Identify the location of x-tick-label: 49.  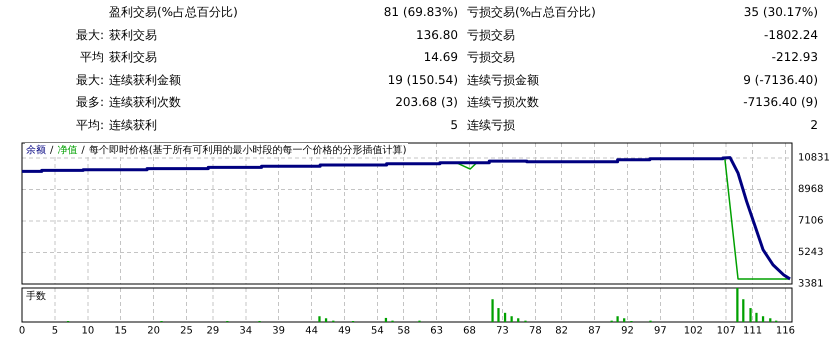
(344, 331).